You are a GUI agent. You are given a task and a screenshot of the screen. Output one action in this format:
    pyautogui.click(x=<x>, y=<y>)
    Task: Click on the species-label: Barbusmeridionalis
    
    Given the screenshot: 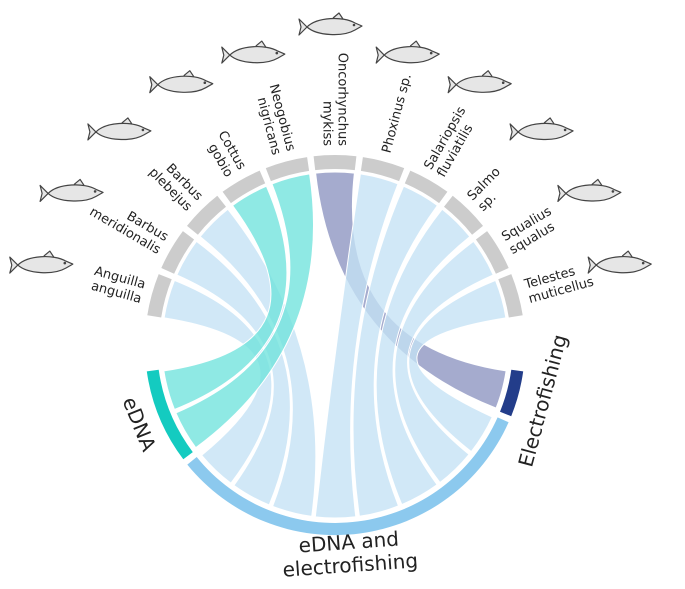 What is the action you would take?
    pyautogui.click(x=129, y=224)
    